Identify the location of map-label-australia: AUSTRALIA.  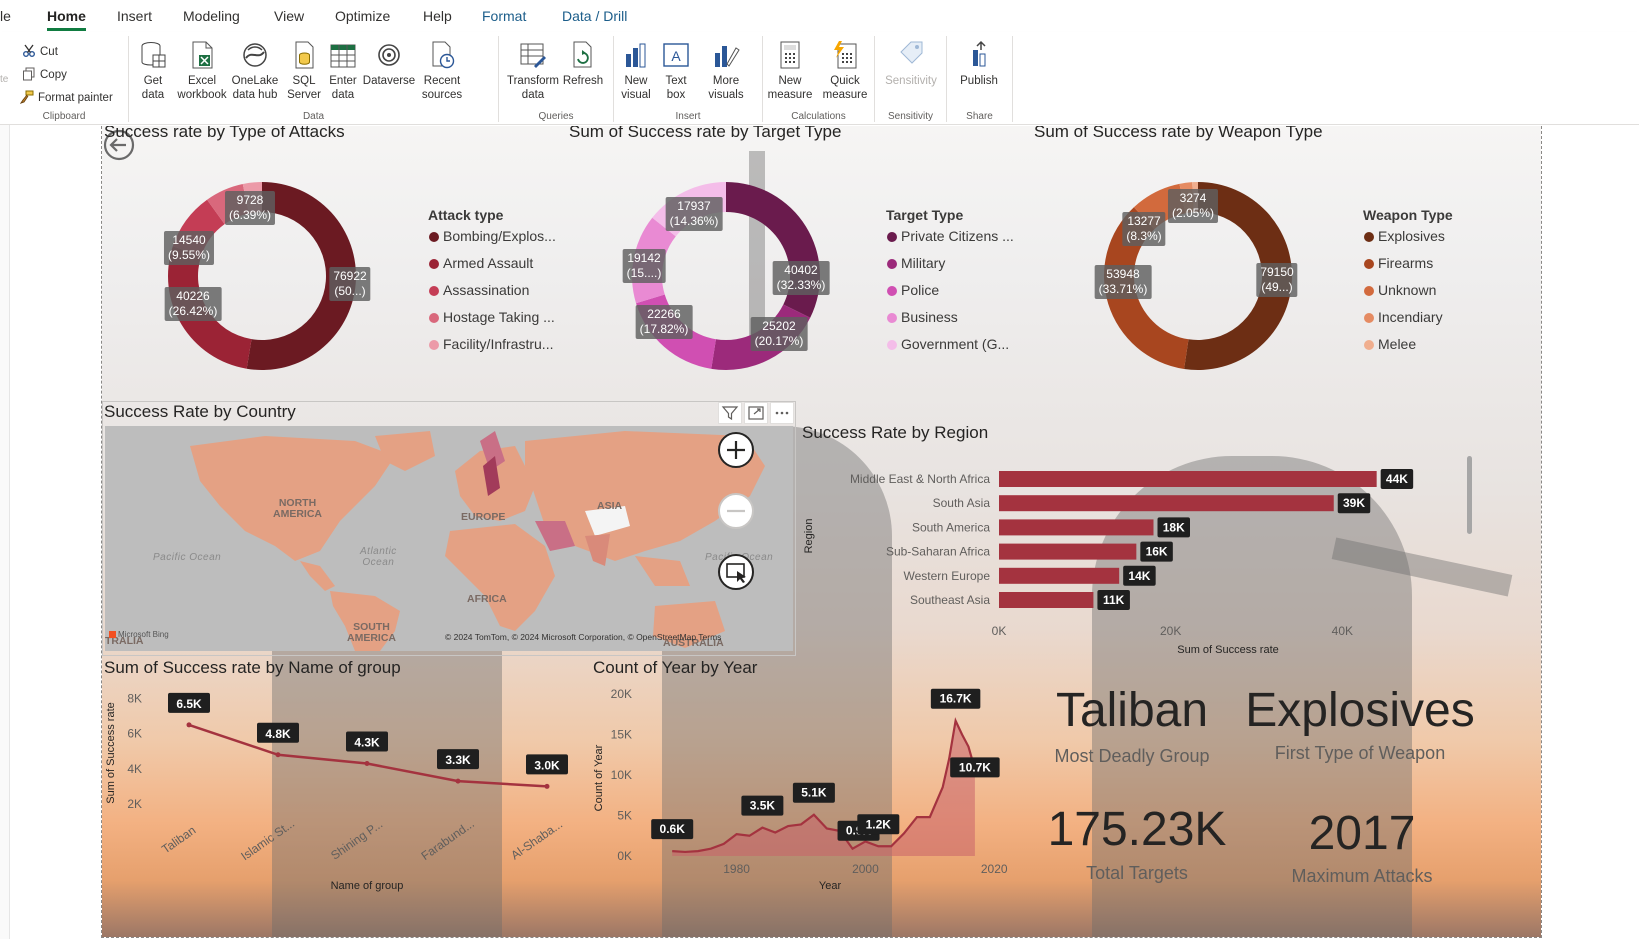
(693, 643).